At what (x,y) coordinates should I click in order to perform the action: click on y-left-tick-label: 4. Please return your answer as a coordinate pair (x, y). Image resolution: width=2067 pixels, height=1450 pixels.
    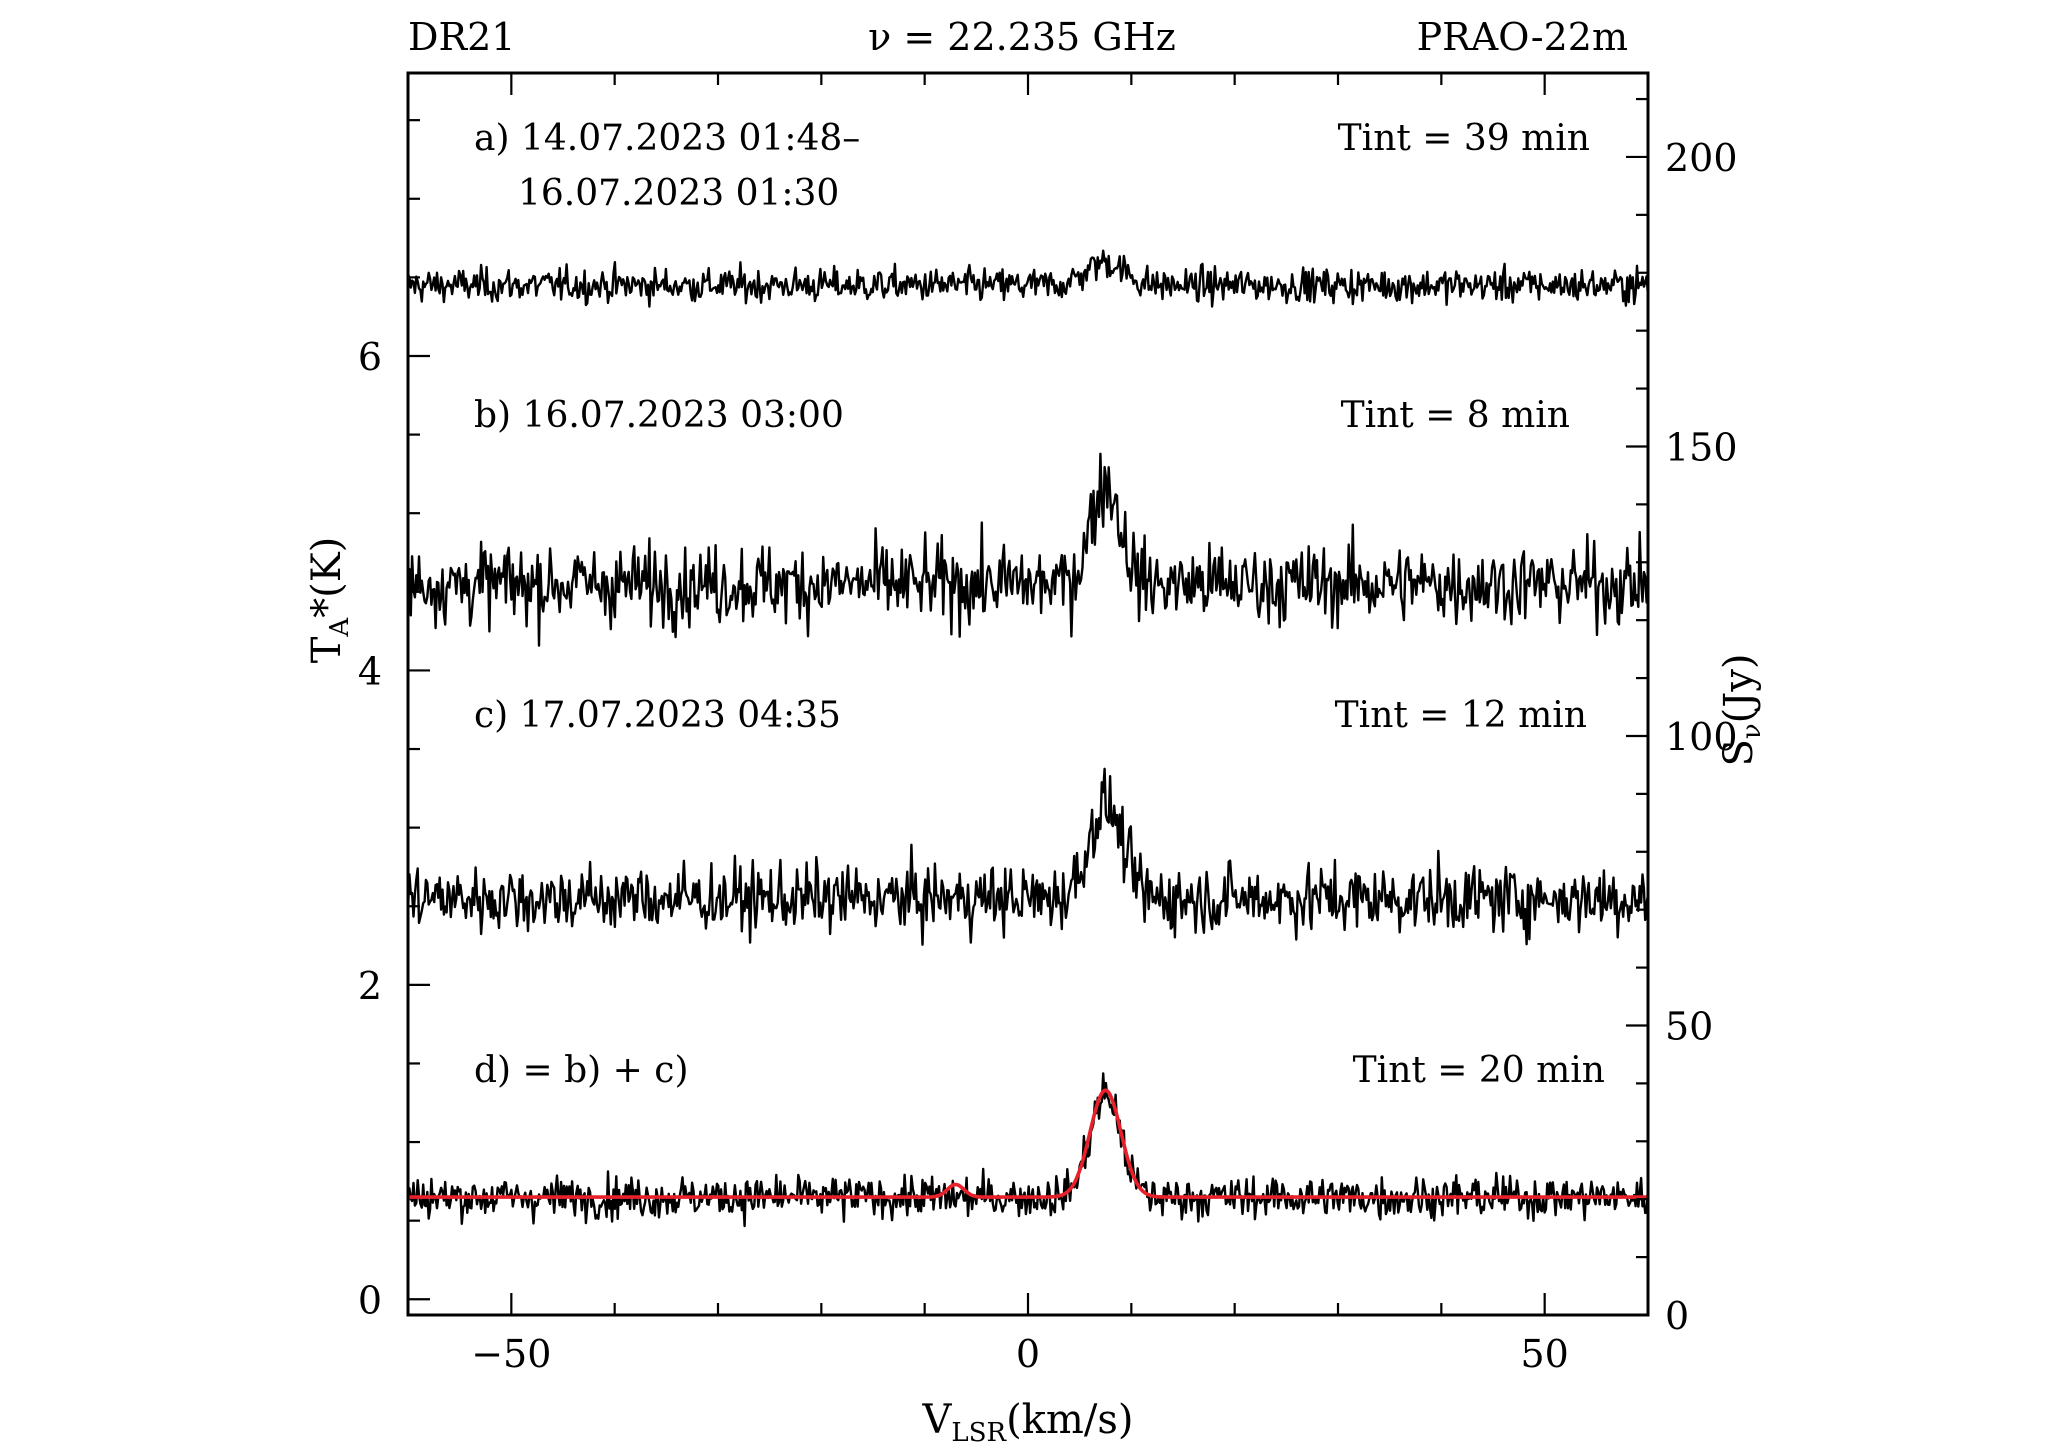
    Looking at the image, I should click on (370, 671).